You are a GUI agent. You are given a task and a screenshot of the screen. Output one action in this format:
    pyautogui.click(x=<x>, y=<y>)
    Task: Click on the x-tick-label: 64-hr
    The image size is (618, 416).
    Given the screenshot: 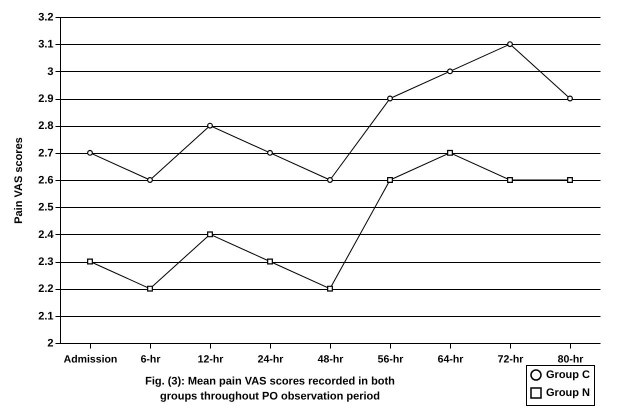 What is the action you would take?
    pyautogui.click(x=451, y=360)
    